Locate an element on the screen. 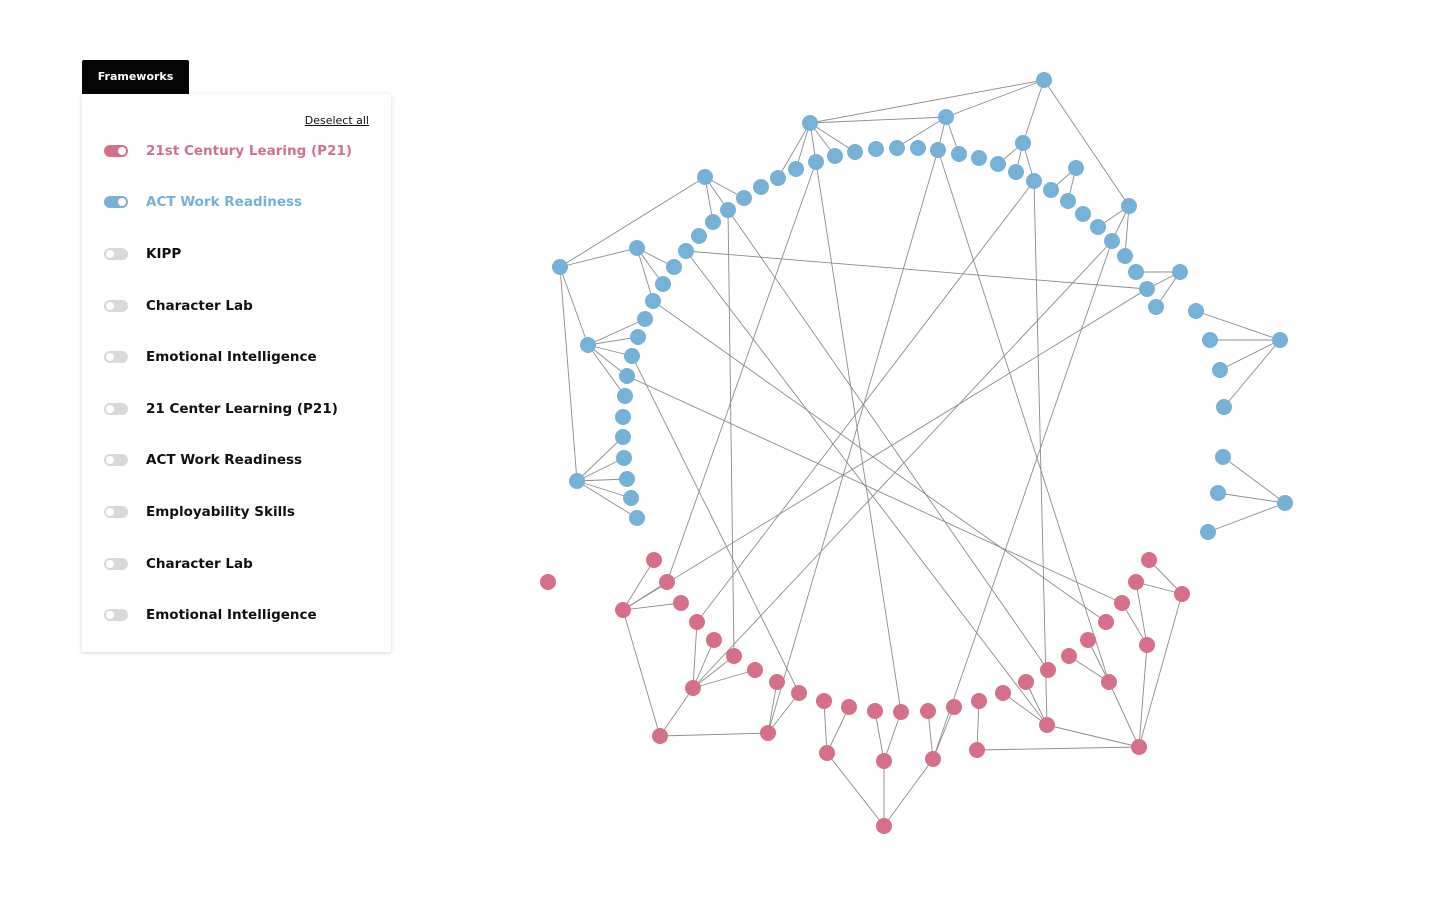 This screenshot has width=1440, height=900. framework-item-21-center: 21 Center Learning (P21) is located at coordinates (239, 409).